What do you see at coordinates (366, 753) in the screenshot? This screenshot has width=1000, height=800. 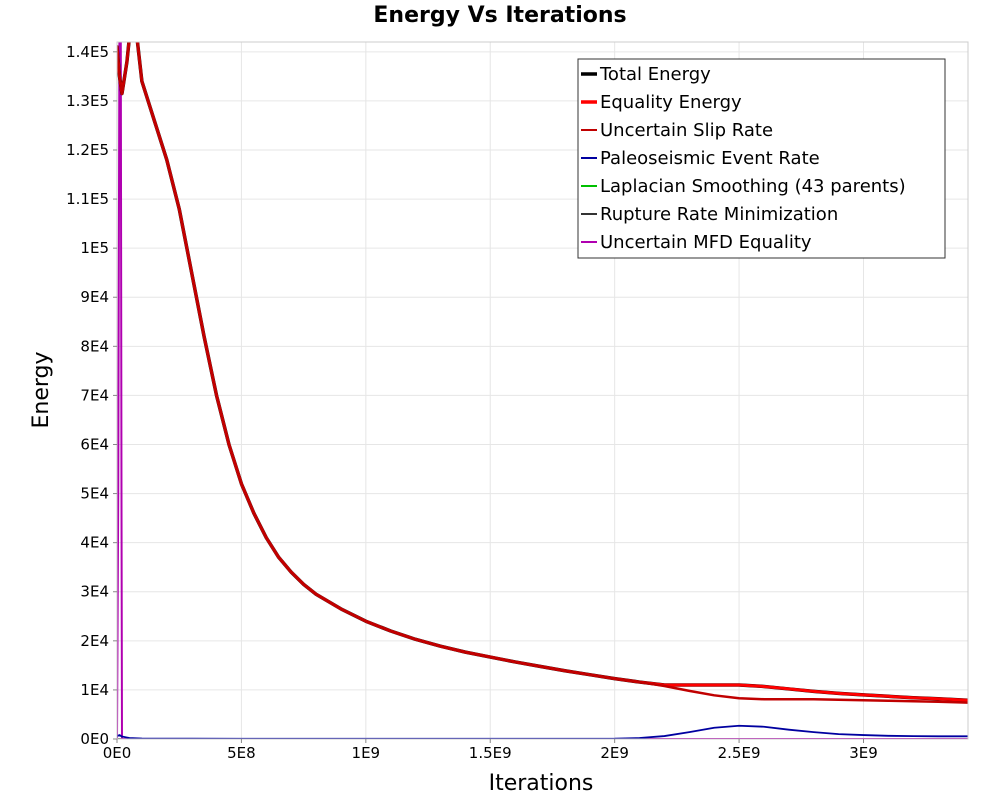 I see `x-tick-label: 1E9` at bounding box center [366, 753].